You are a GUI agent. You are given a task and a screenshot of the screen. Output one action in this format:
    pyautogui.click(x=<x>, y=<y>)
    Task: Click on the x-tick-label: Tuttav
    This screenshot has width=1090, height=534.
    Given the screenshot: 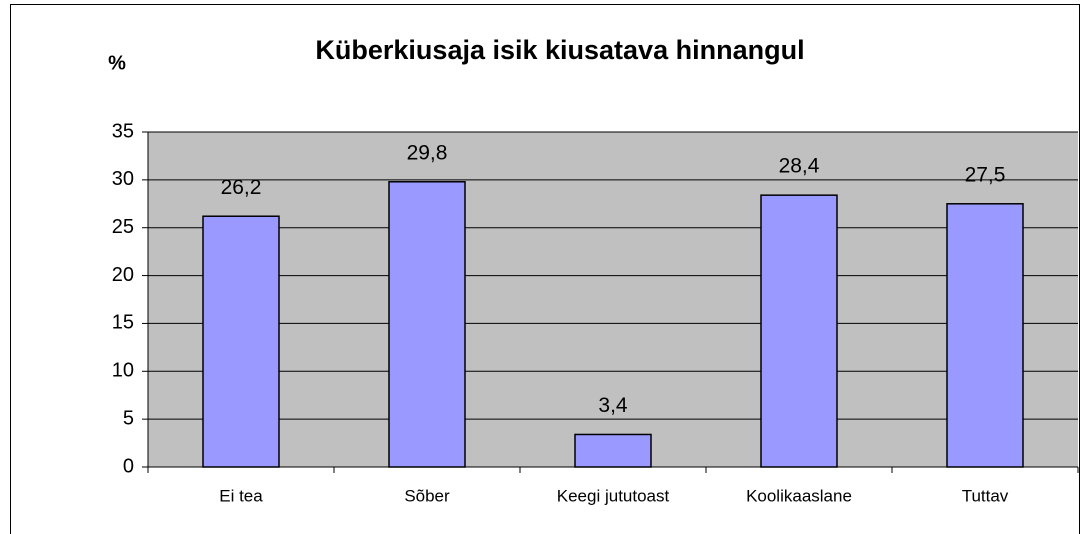 What is the action you would take?
    pyautogui.click(x=985, y=495)
    